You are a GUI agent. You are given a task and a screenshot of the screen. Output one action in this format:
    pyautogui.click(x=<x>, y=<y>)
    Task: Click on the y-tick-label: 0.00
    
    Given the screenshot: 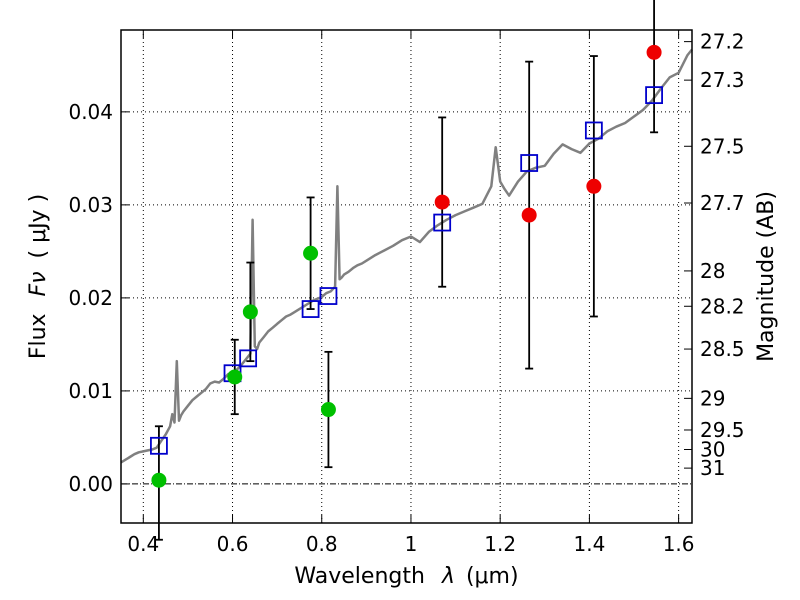 What is the action you would take?
    pyautogui.click(x=90, y=484)
    